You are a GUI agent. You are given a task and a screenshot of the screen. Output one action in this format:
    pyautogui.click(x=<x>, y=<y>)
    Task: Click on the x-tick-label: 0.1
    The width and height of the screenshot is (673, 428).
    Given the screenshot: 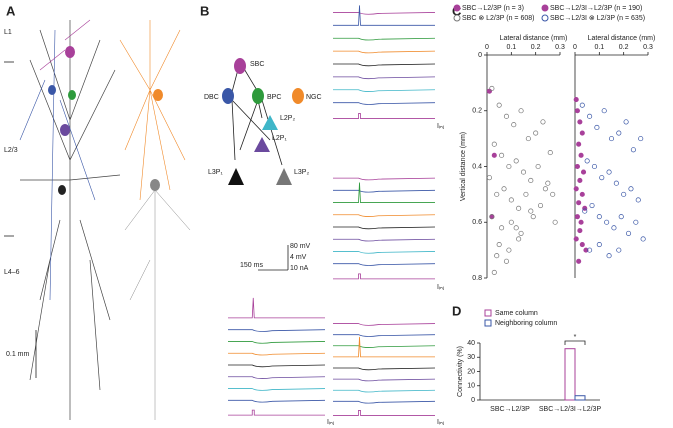 What is the action you would take?
    pyautogui.click(x=511, y=47)
    